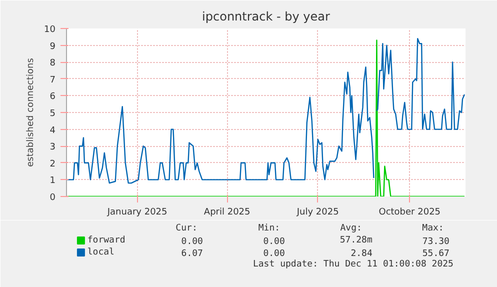 This screenshot has height=287, width=497. Describe the element at coordinates (351, 229) in the screenshot. I see `text: Avg:` at that location.